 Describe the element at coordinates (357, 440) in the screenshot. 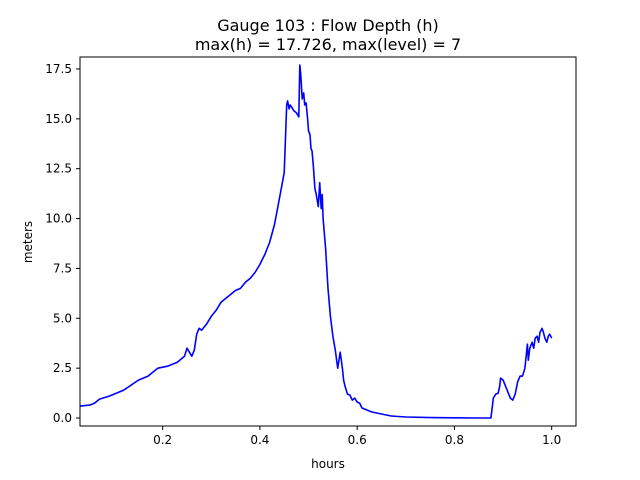

I see `x-tick-label: 0.6` at that location.